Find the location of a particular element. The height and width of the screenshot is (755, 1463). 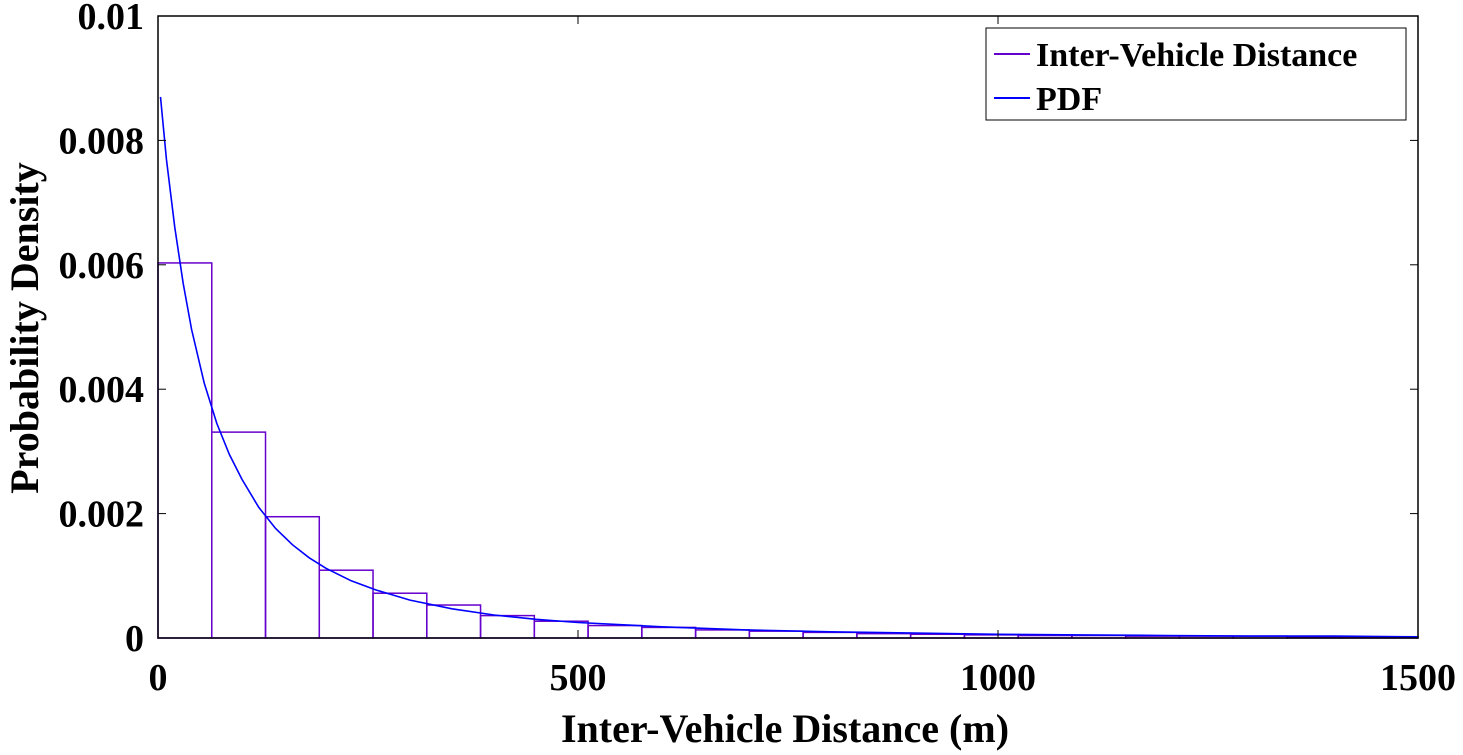

y-tick-label: 0 is located at coordinates (134, 639).